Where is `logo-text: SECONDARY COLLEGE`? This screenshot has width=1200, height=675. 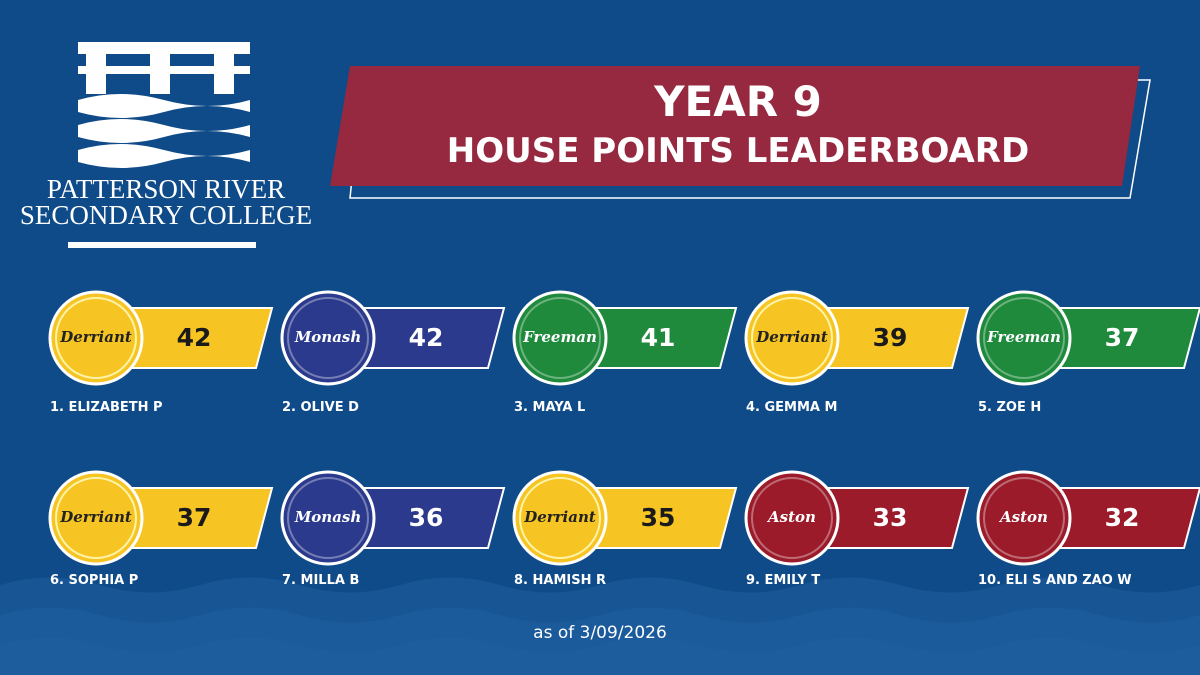 logo-text: SECONDARY COLLEGE is located at coordinates (166, 215).